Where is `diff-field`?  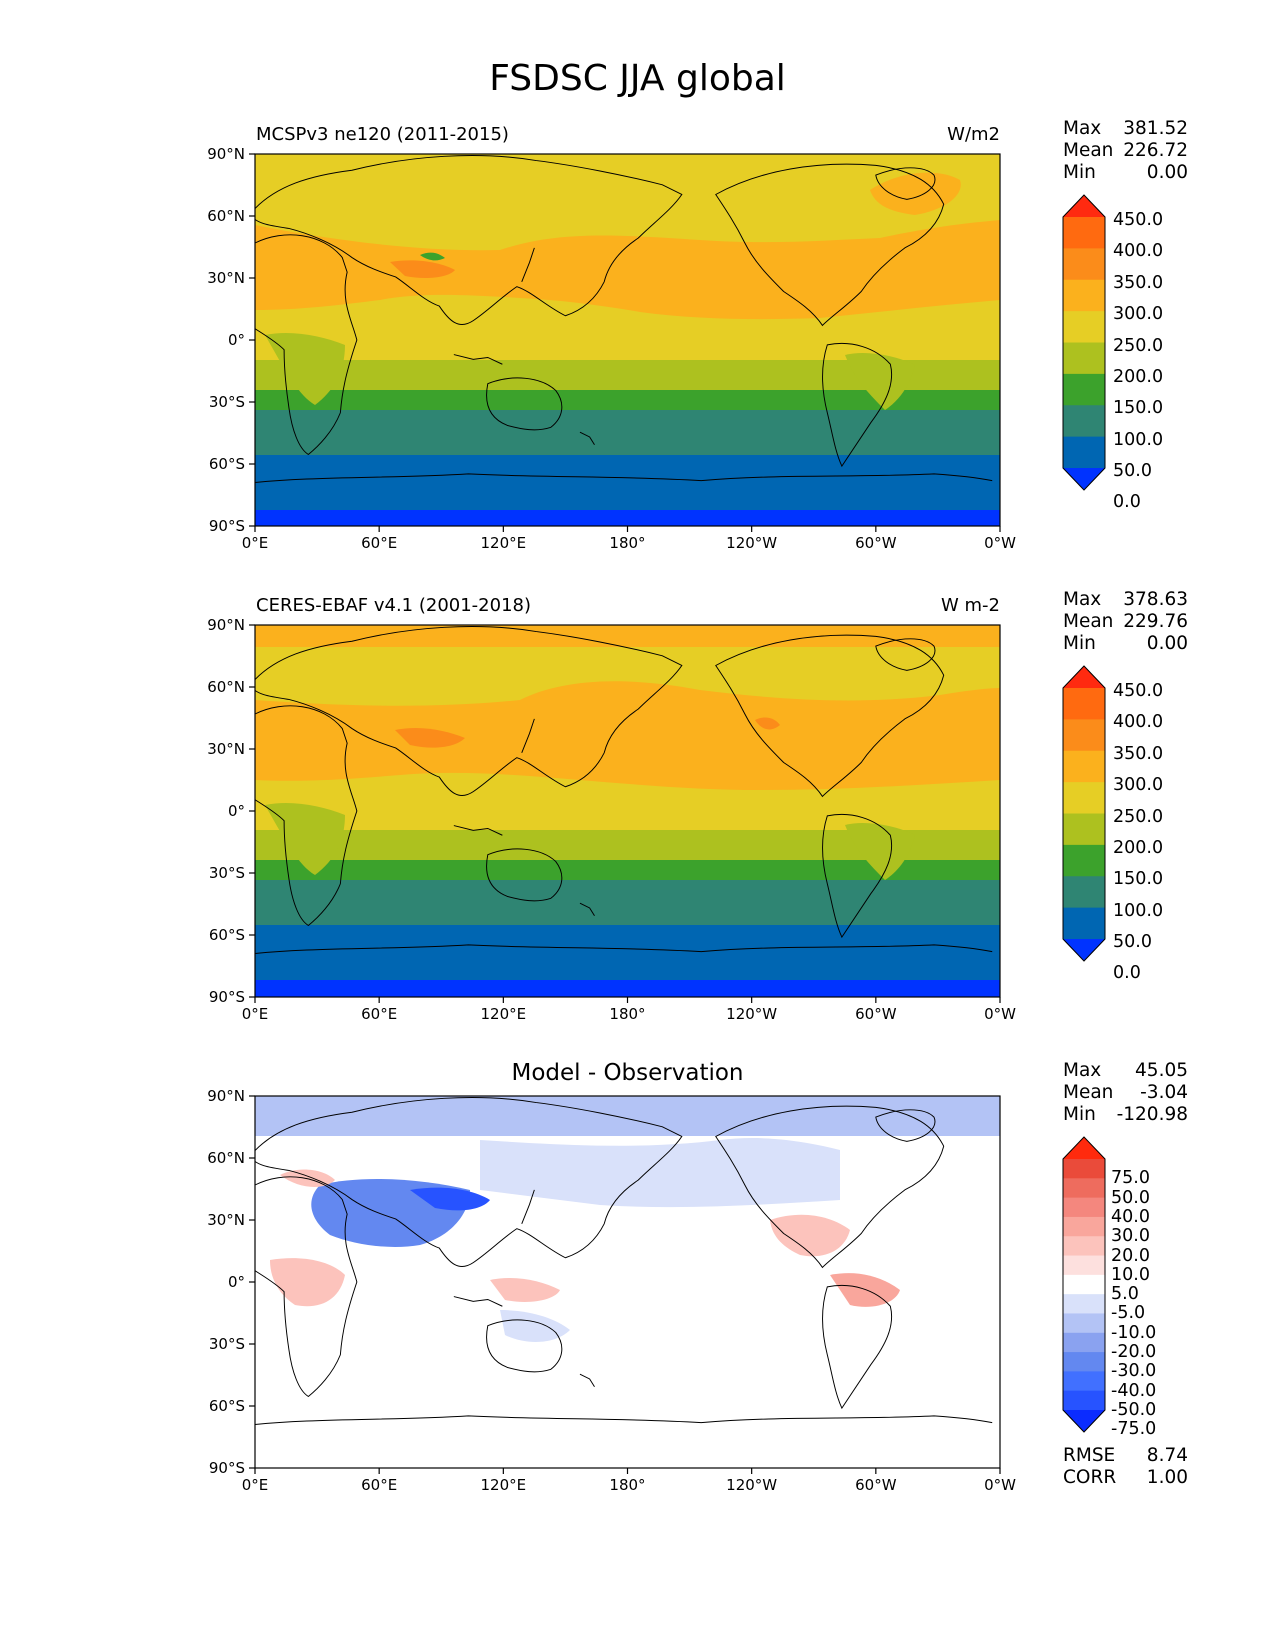
diff-field is located at coordinates (627, 1282).